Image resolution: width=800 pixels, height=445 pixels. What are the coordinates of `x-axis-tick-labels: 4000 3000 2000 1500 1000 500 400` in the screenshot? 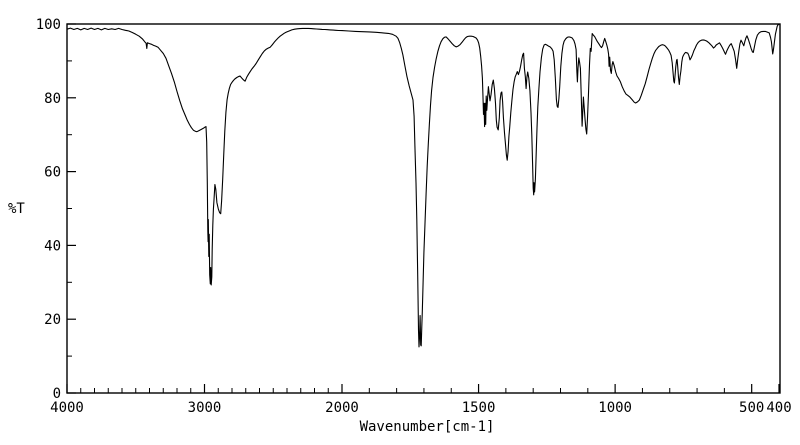 It's located at (421, 408).